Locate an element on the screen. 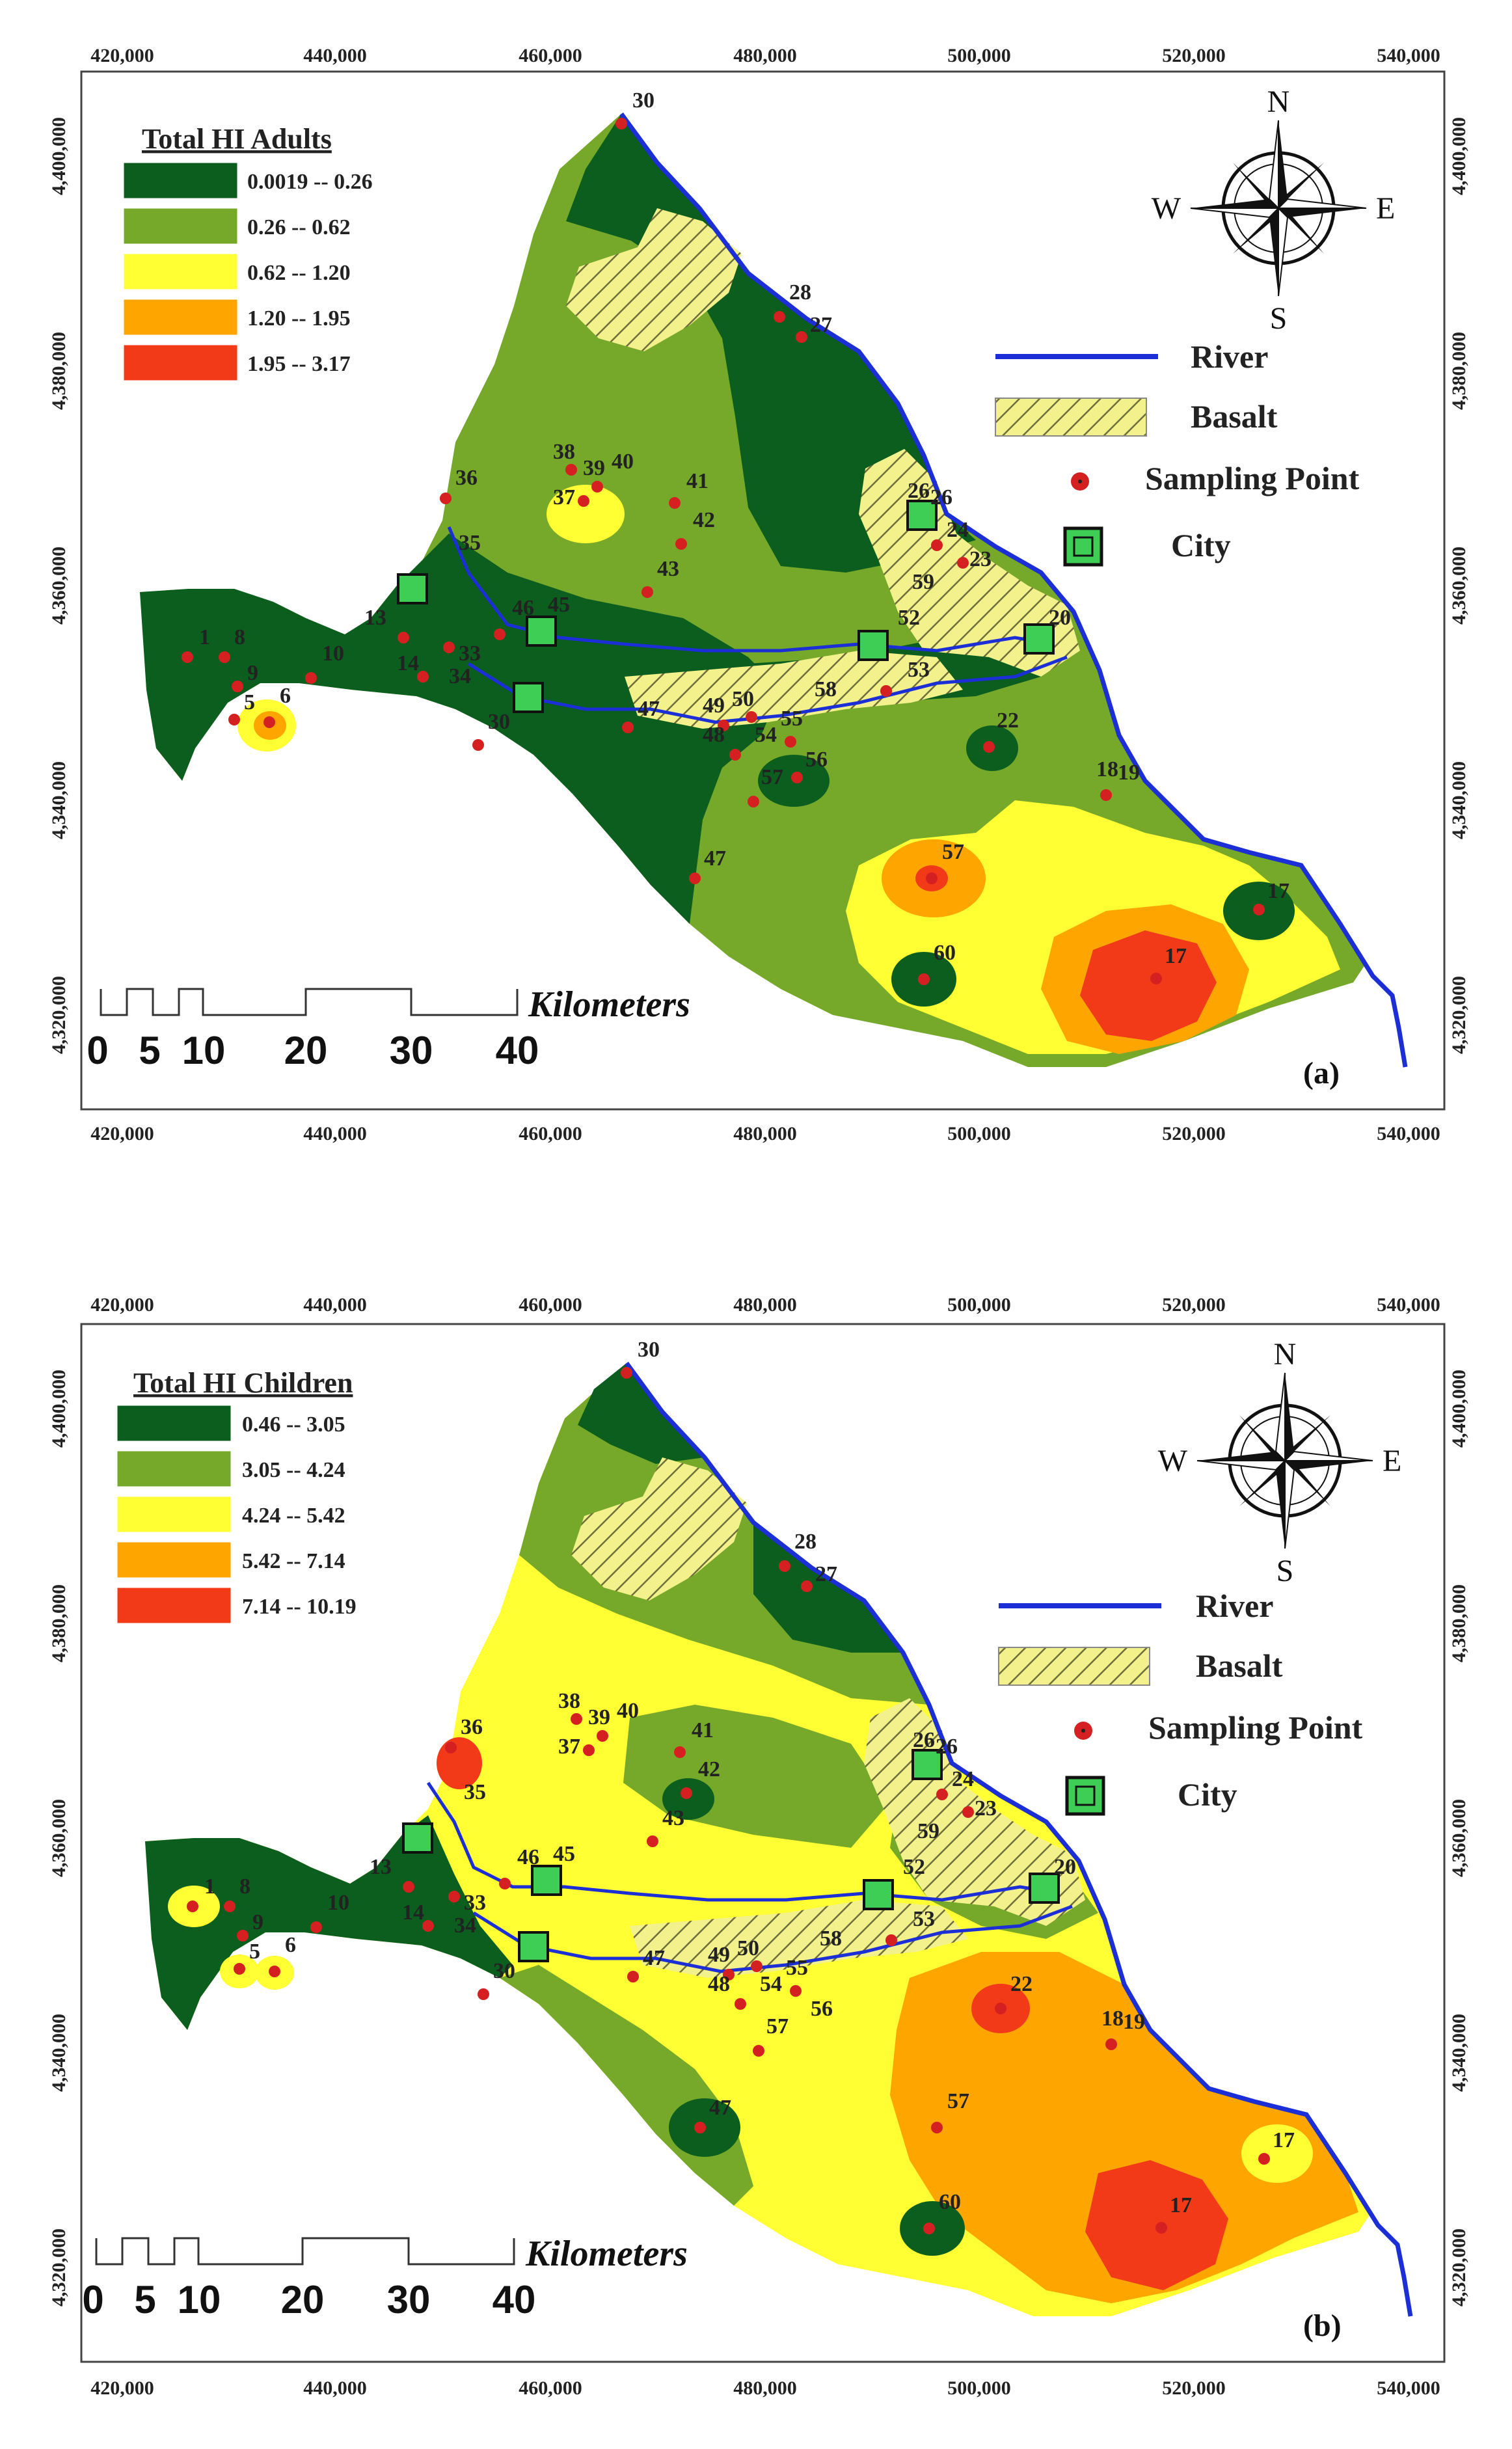 This screenshot has height=2449, width=1512. sample-label: 33 is located at coordinates (470, 654).